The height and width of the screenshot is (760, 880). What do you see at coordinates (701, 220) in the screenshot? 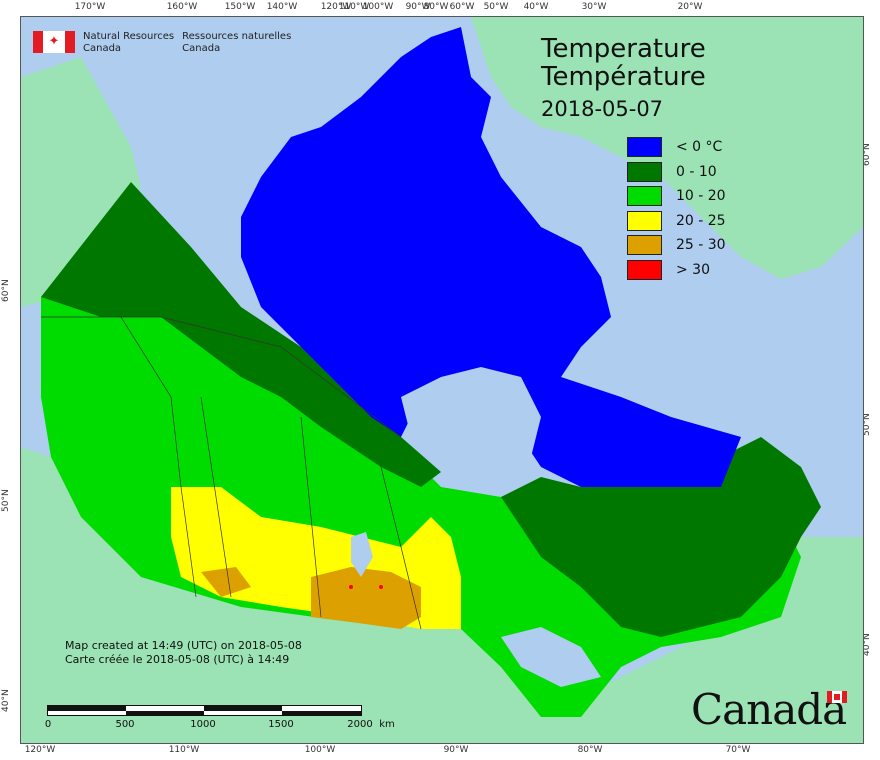
I see `legend-label: 20 - 25` at bounding box center [701, 220].